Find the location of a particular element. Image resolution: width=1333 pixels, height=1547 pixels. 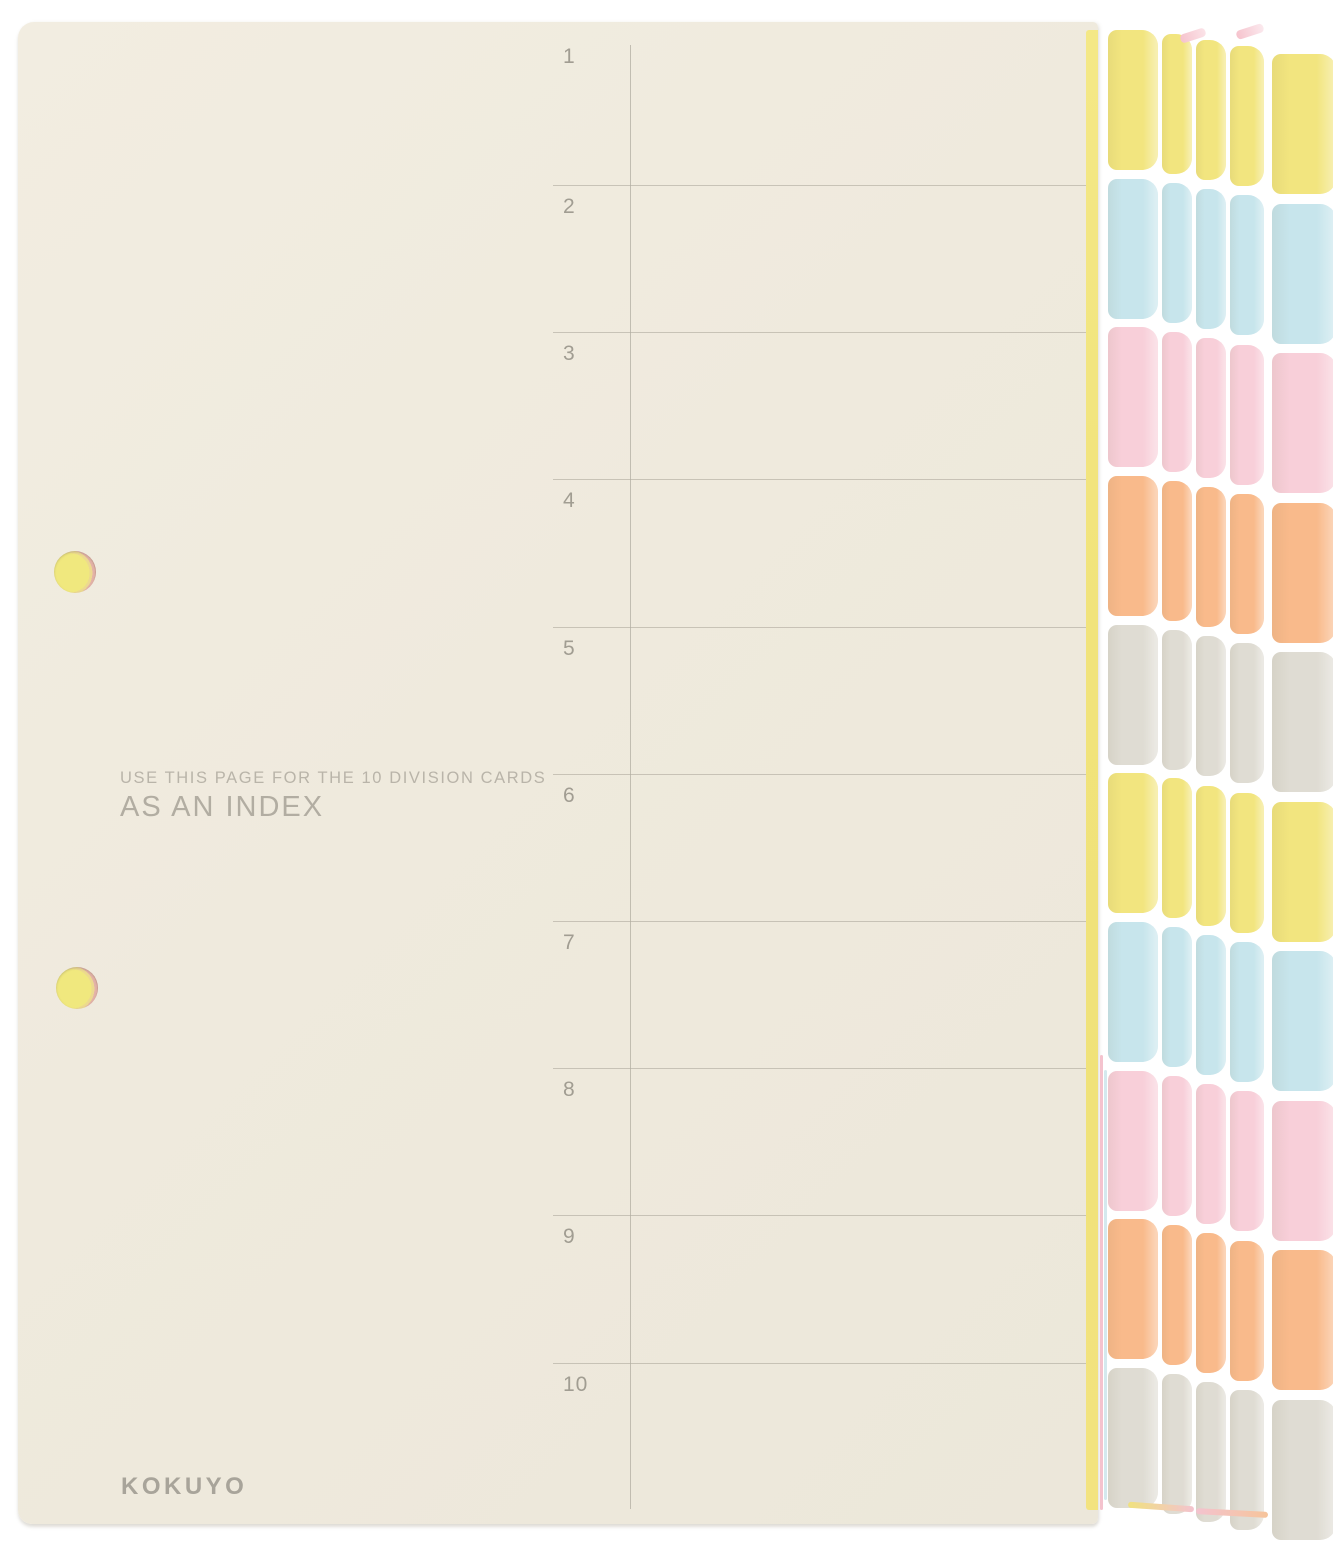

index-note-line1: USE THIS PAGE FOR THE 10 DIVISION CARDS is located at coordinates (333, 778).